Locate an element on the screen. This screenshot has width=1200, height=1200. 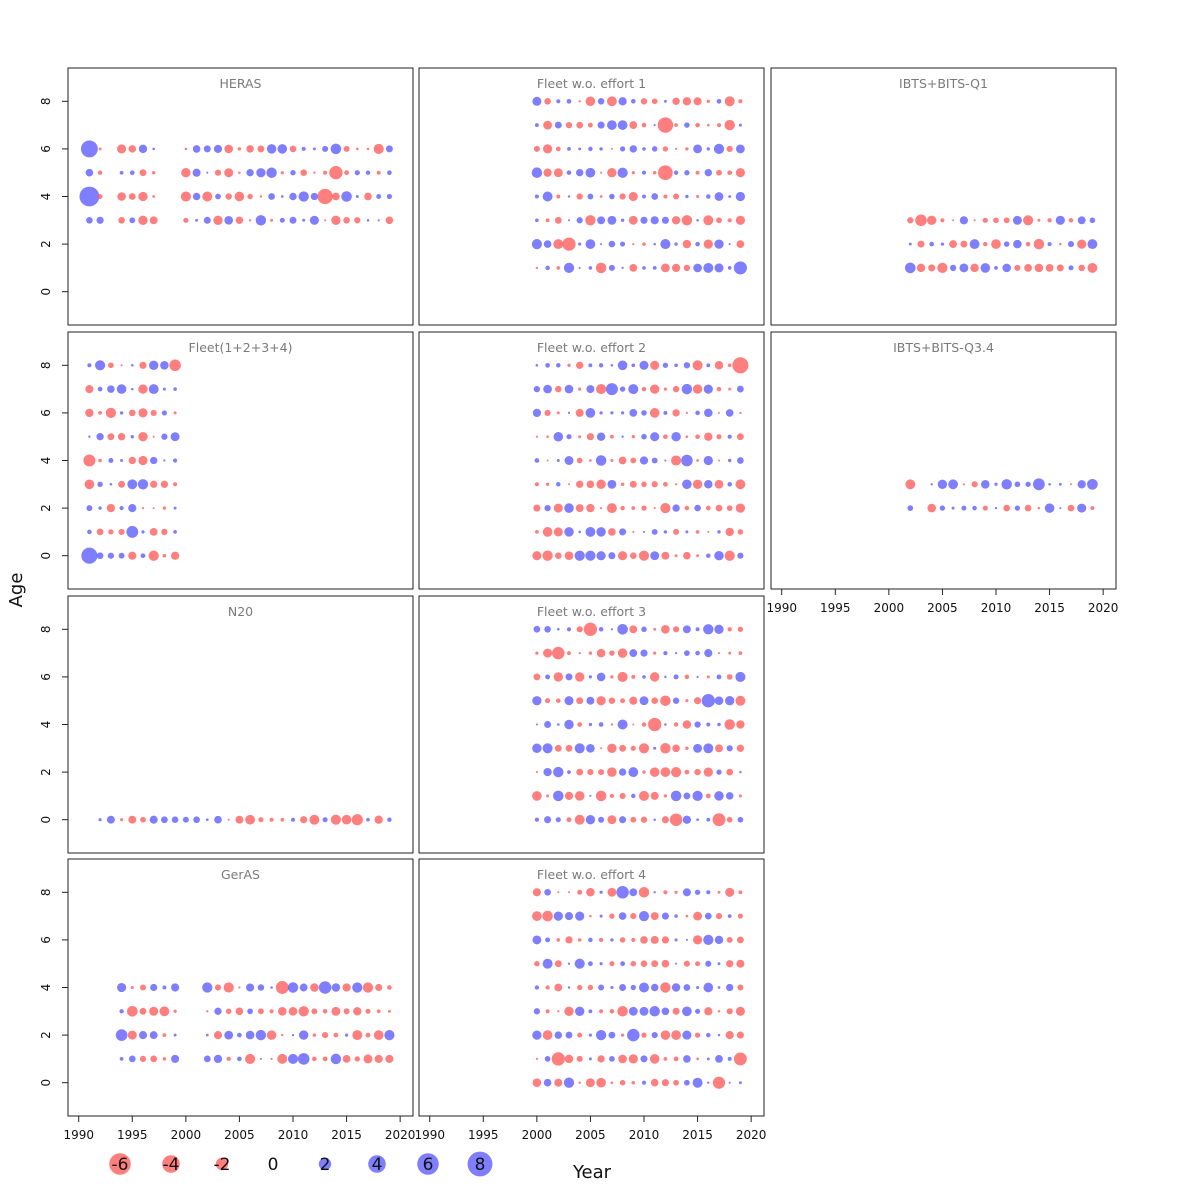
panel-title: Fleet(1+2+3+4) is located at coordinates (241, 347).